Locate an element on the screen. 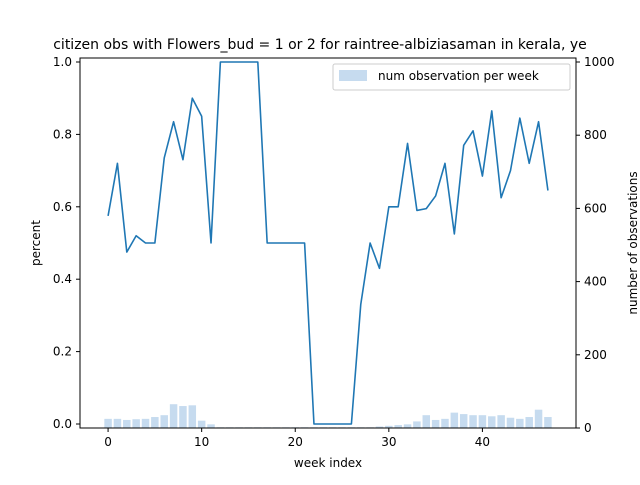 The width and height of the screenshot is (640, 485). left-y-tick-label: 0.2 is located at coordinates (62, 352).